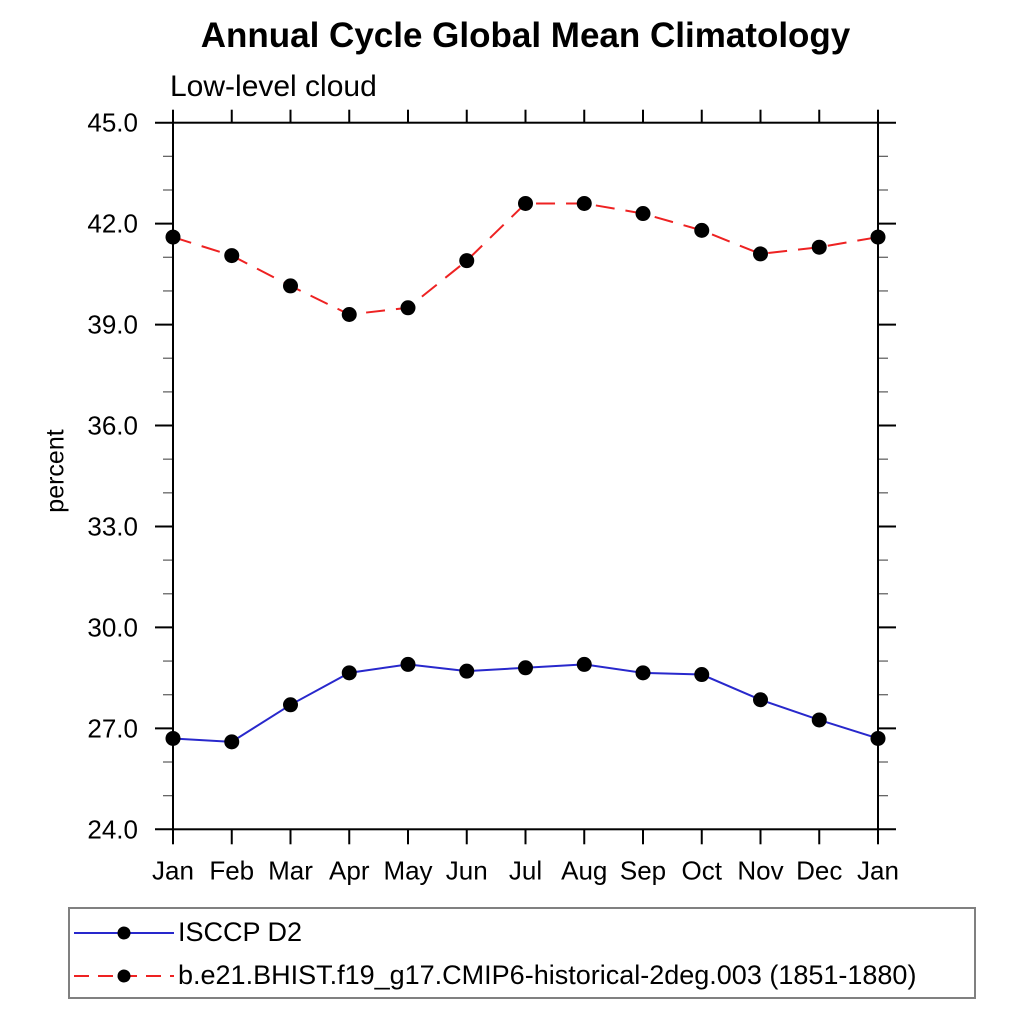 The width and height of the screenshot is (1024, 1024). What do you see at coordinates (112, 829) in the screenshot?
I see `y-tick-label: 24.0` at bounding box center [112, 829].